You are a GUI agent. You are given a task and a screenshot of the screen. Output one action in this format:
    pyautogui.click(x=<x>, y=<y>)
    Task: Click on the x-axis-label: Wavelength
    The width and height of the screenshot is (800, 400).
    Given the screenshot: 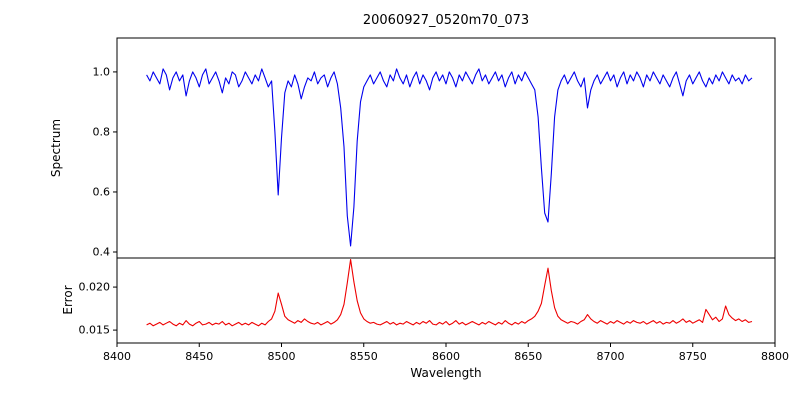 What is the action you would take?
    pyautogui.click(x=446, y=373)
    